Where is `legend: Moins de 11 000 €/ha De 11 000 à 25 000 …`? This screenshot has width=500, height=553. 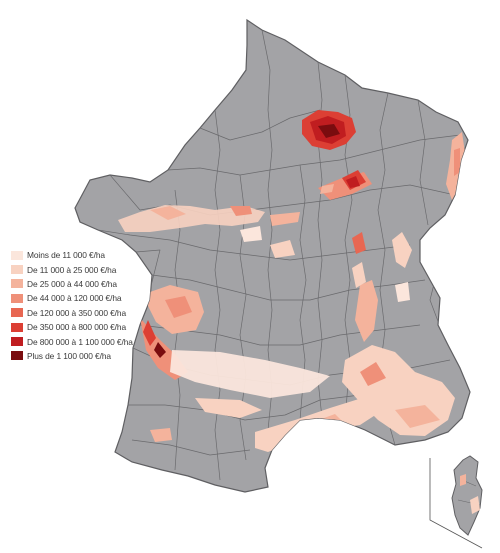 legend: Moins de 11 000 €/ha De 11 000 à 25 000 … is located at coordinates (81, 305).